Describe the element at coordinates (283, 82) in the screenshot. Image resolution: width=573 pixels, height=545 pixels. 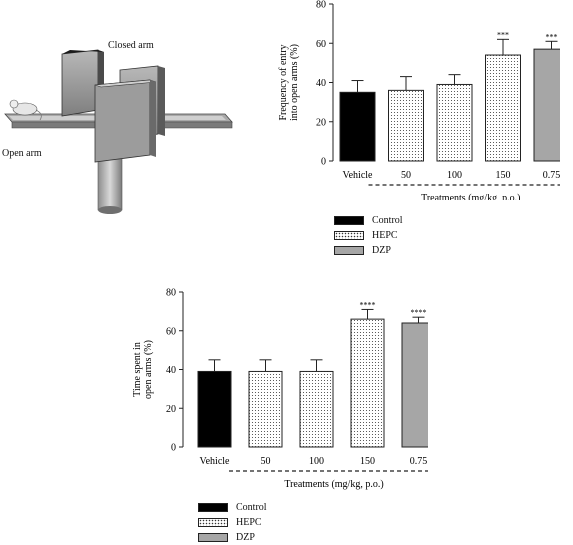
I see `y-axis-label: Frequency of entry` at that location.